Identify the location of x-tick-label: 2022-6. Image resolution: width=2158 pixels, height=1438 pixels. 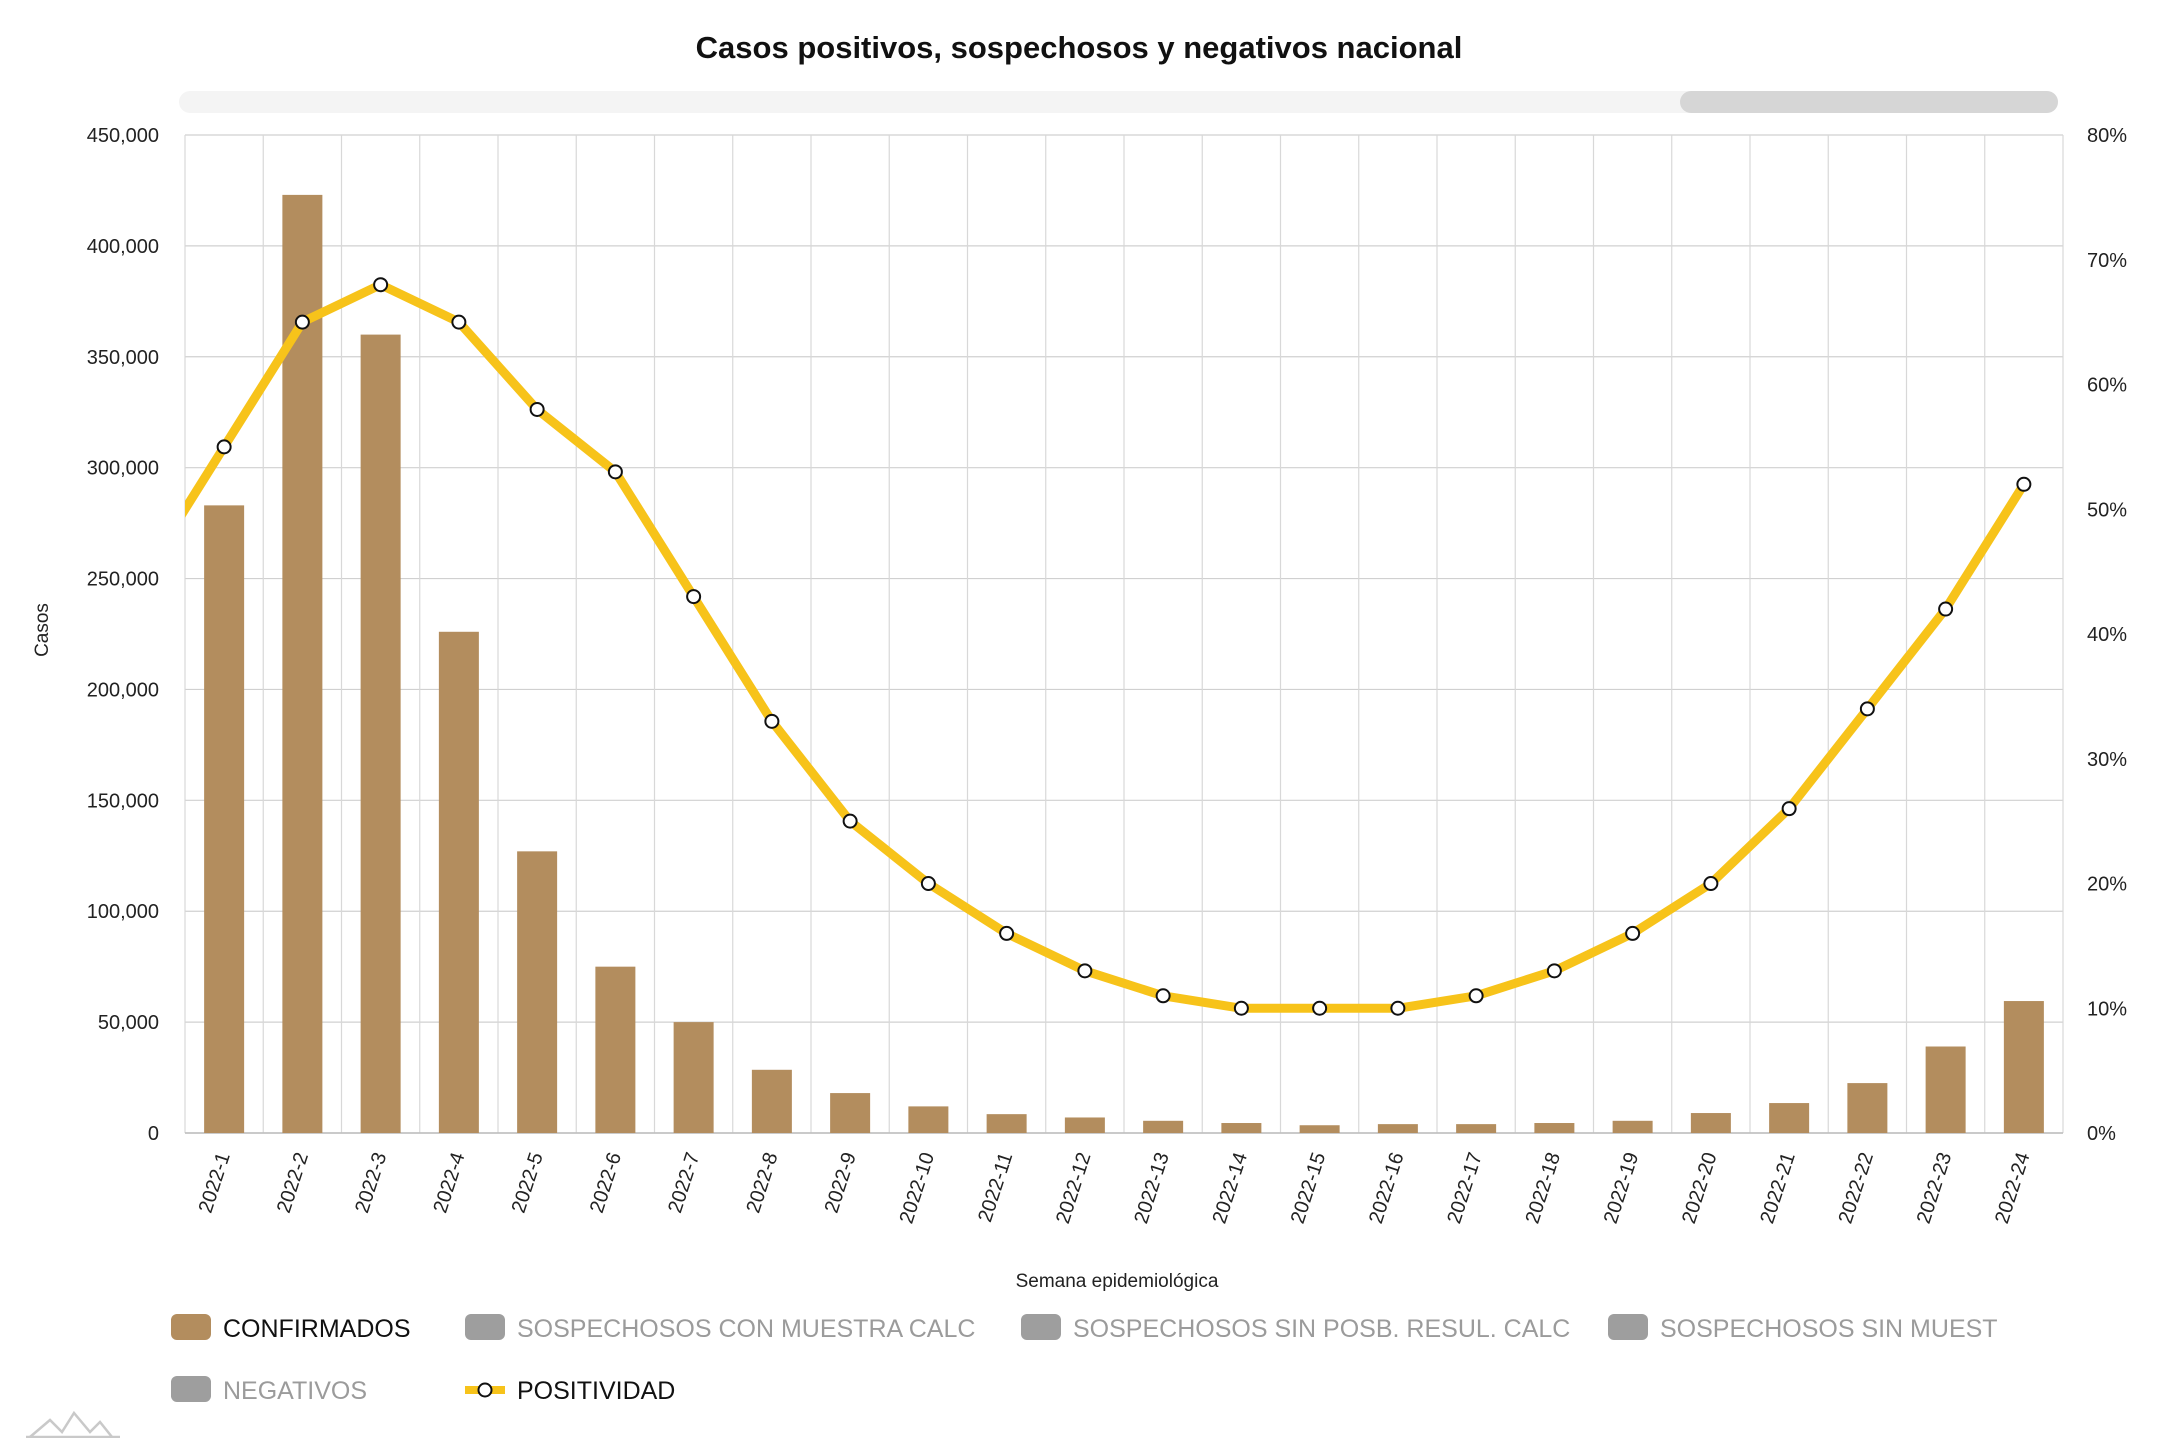
(606, 1183).